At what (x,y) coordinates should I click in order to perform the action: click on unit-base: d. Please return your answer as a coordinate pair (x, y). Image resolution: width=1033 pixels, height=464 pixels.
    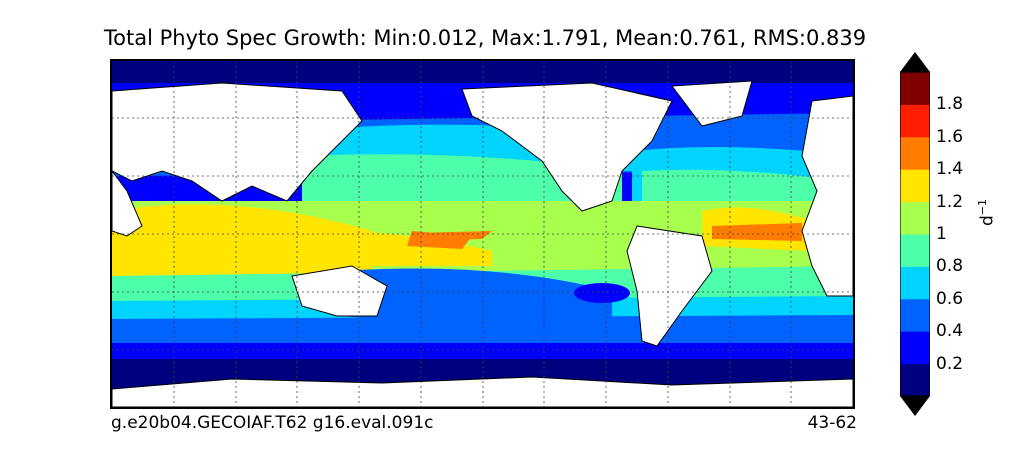
    Looking at the image, I should click on (987, 220).